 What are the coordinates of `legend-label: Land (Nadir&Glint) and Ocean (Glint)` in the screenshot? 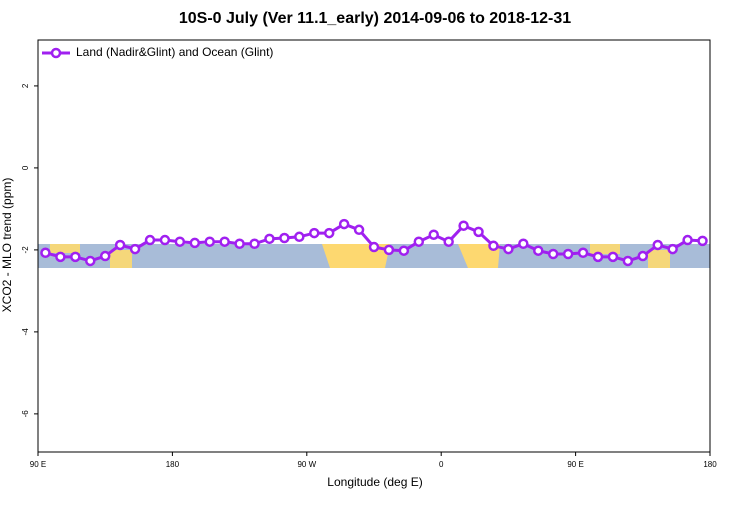 It's located at (174, 52).